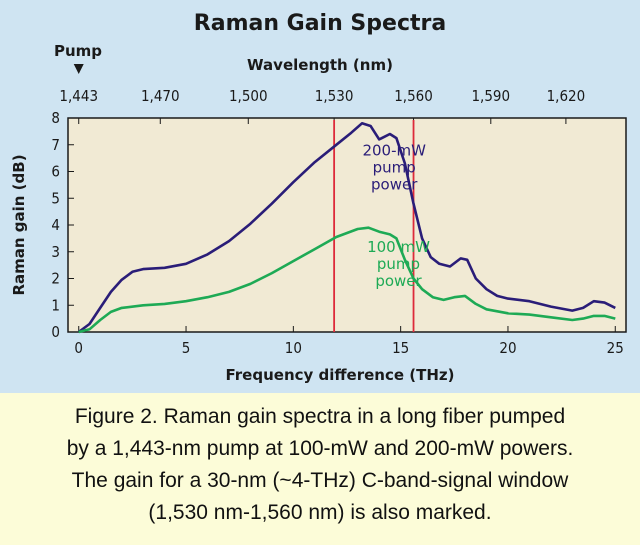 The height and width of the screenshot is (545, 640). What do you see at coordinates (19, 224) in the screenshot?
I see `y-axis-label: Raman gain (dB)` at bounding box center [19, 224].